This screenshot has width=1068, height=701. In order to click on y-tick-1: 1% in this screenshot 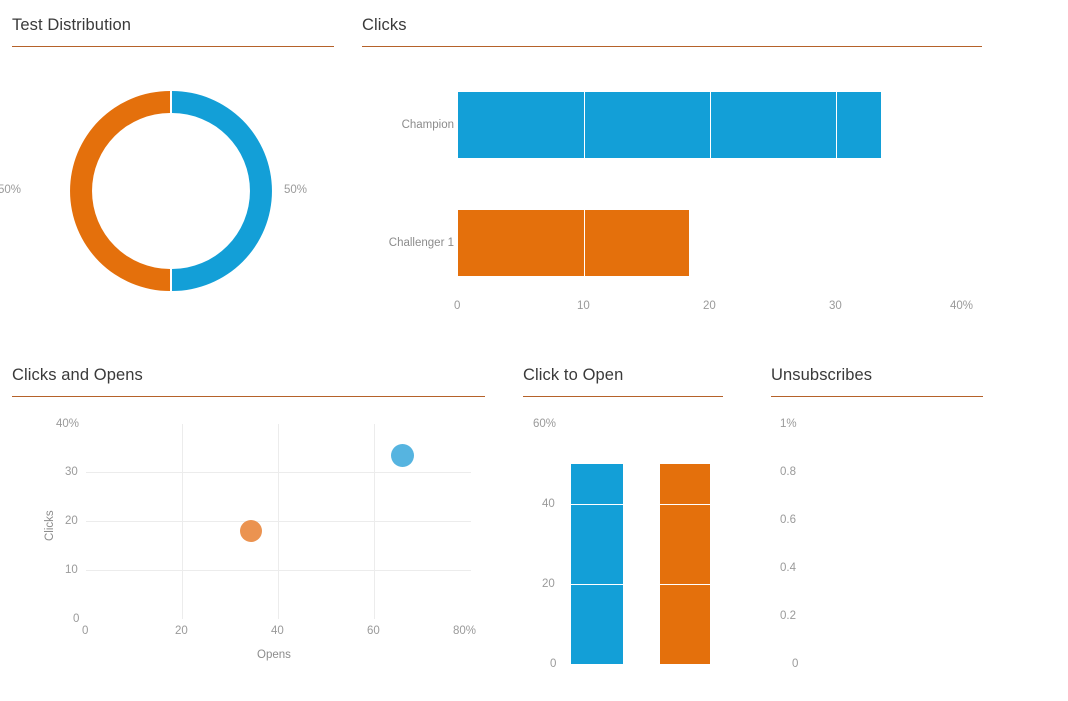, I will do `click(788, 424)`.